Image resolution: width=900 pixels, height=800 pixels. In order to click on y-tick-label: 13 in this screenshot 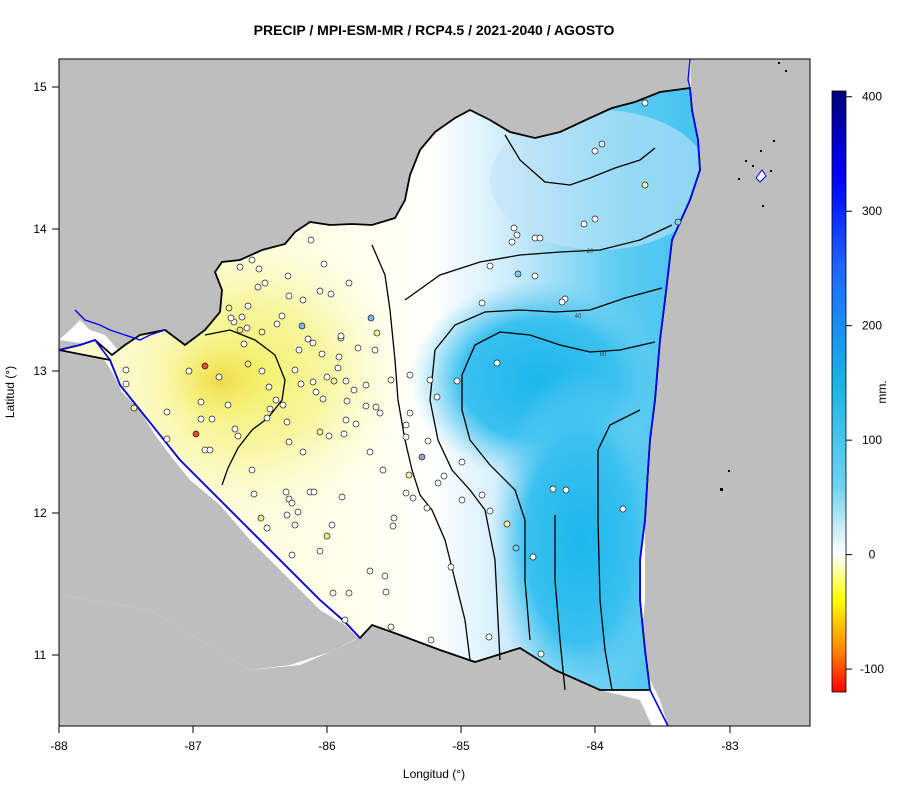, I will do `click(40, 371)`.